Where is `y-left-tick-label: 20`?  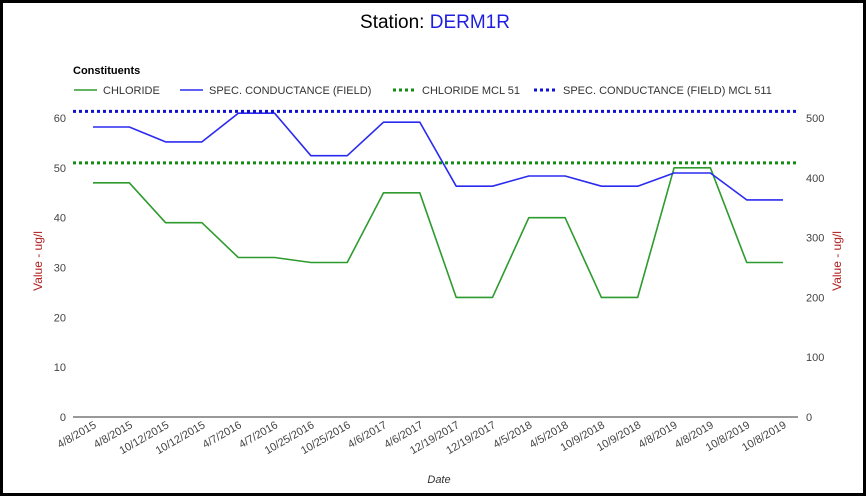 y-left-tick-label: 20 is located at coordinates (60, 318).